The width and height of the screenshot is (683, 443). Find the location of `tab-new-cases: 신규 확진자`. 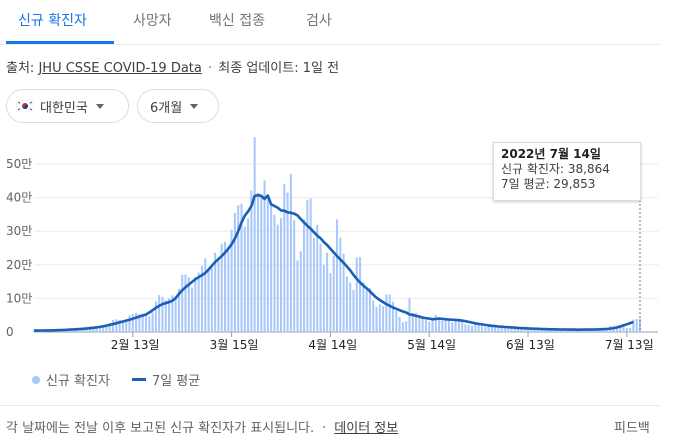

tab-new-cases: 신규 확진자 is located at coordinates (52, 21).